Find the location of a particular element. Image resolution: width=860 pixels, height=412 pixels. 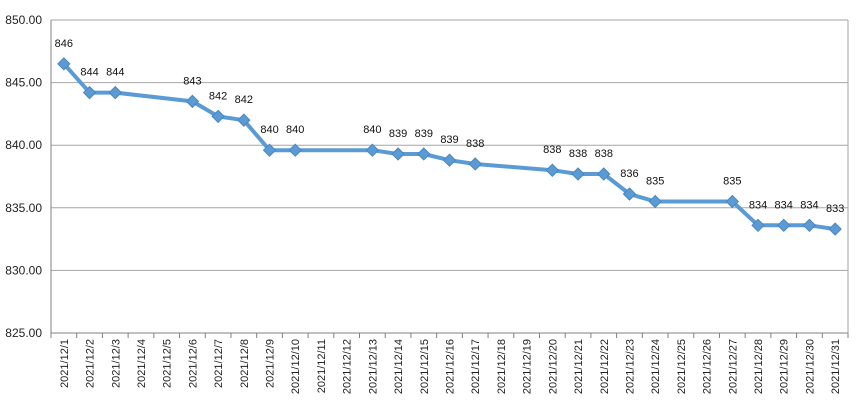

x-tick-label: 2021/12/16 is located at coordinates (451, 366).